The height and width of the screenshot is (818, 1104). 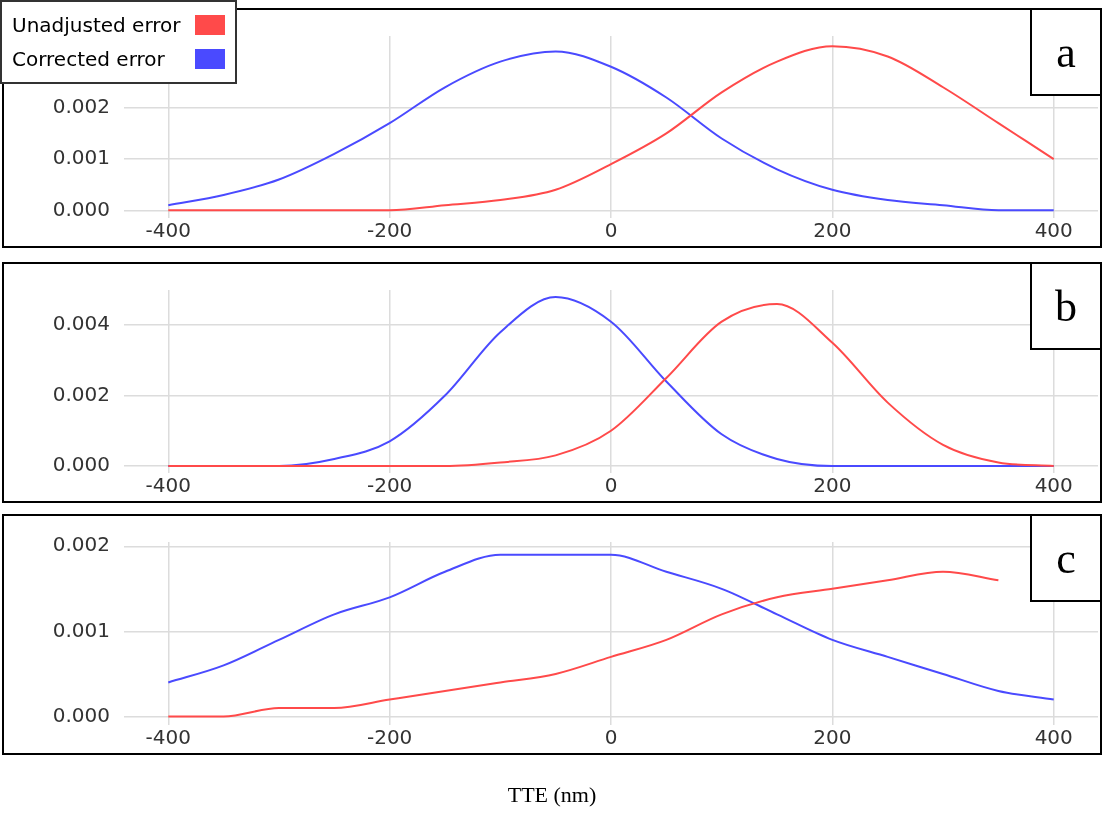 What do you see at coordinates (1066, 52) in the screenshot?
I see `annotation: a` at bounding box center [1066, 52].